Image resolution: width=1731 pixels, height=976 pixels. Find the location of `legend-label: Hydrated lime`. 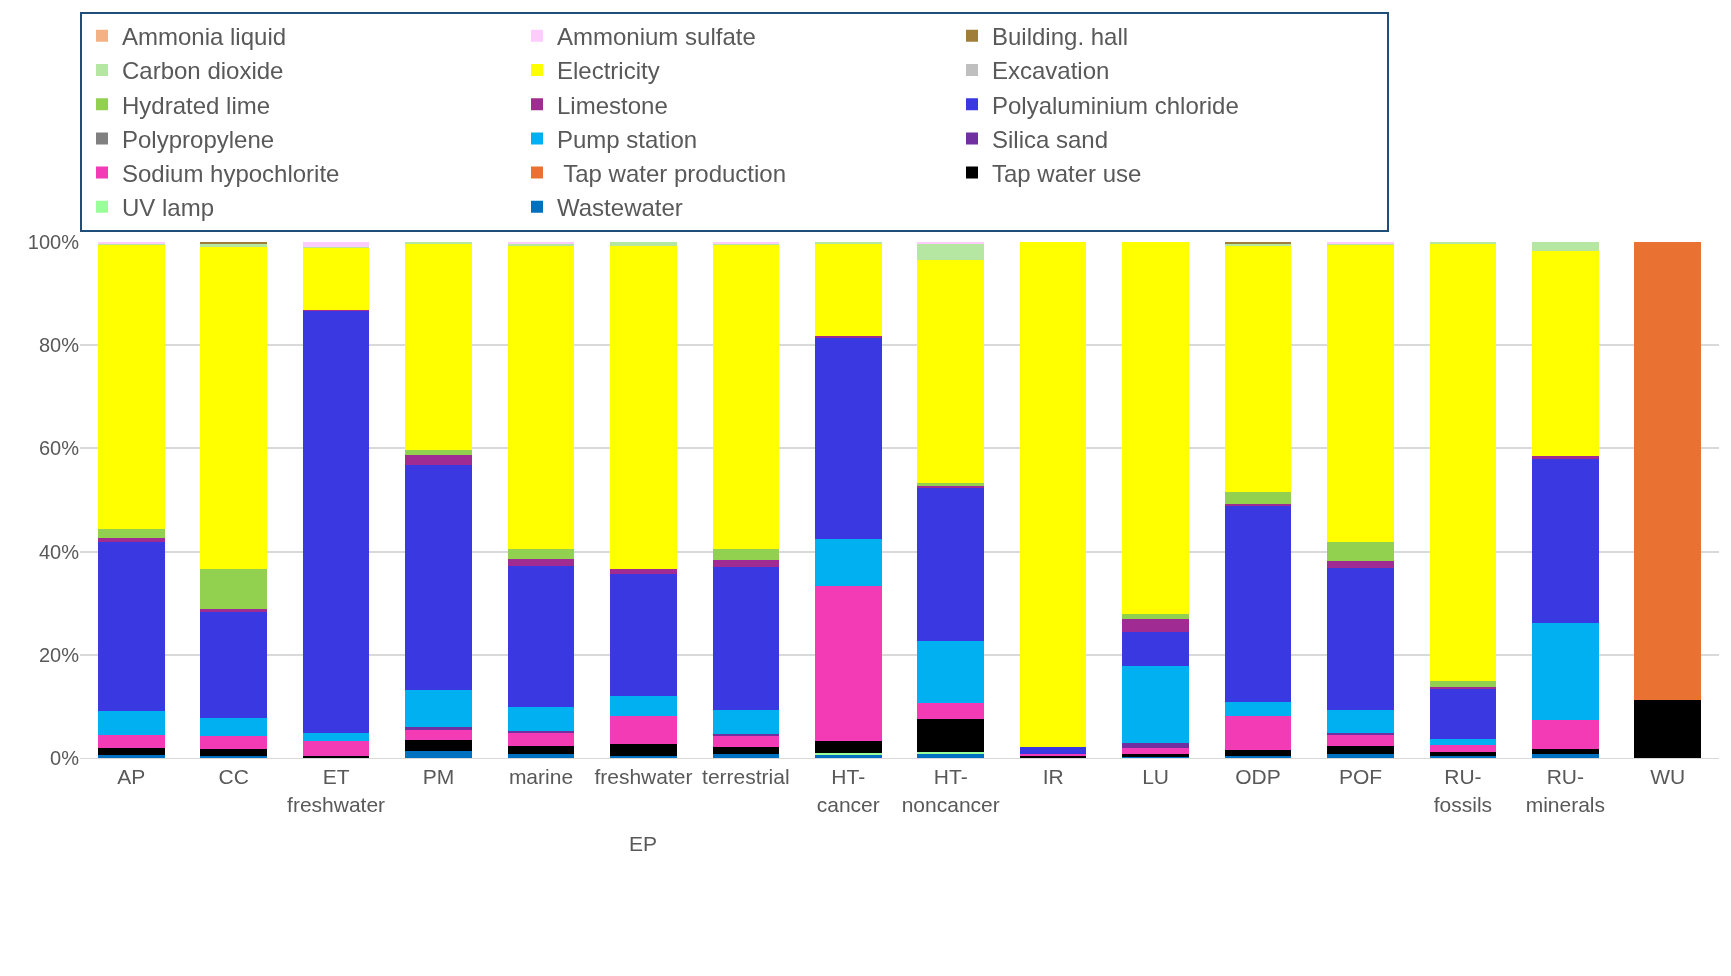

legend-label: Hydrated lime is located at coordinates (196, 105).